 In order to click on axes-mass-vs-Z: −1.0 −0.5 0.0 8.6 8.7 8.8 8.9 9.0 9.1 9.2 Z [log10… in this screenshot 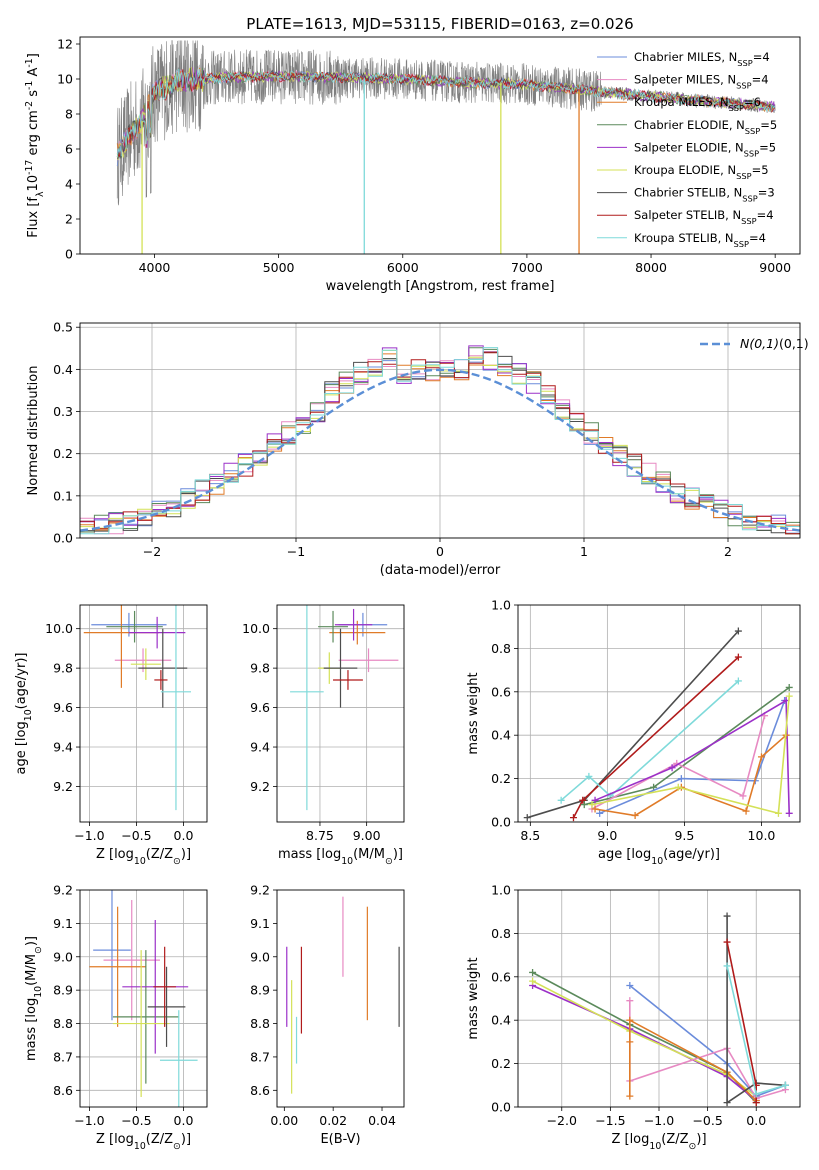, I will do `click(116, 1017)`.